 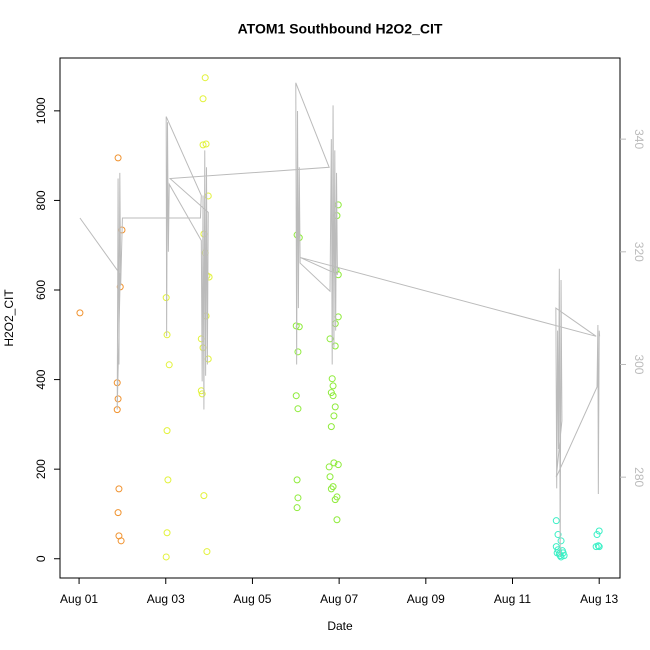 I want to click on x-tick-label: Aug 07, so click(x=339, y=599).